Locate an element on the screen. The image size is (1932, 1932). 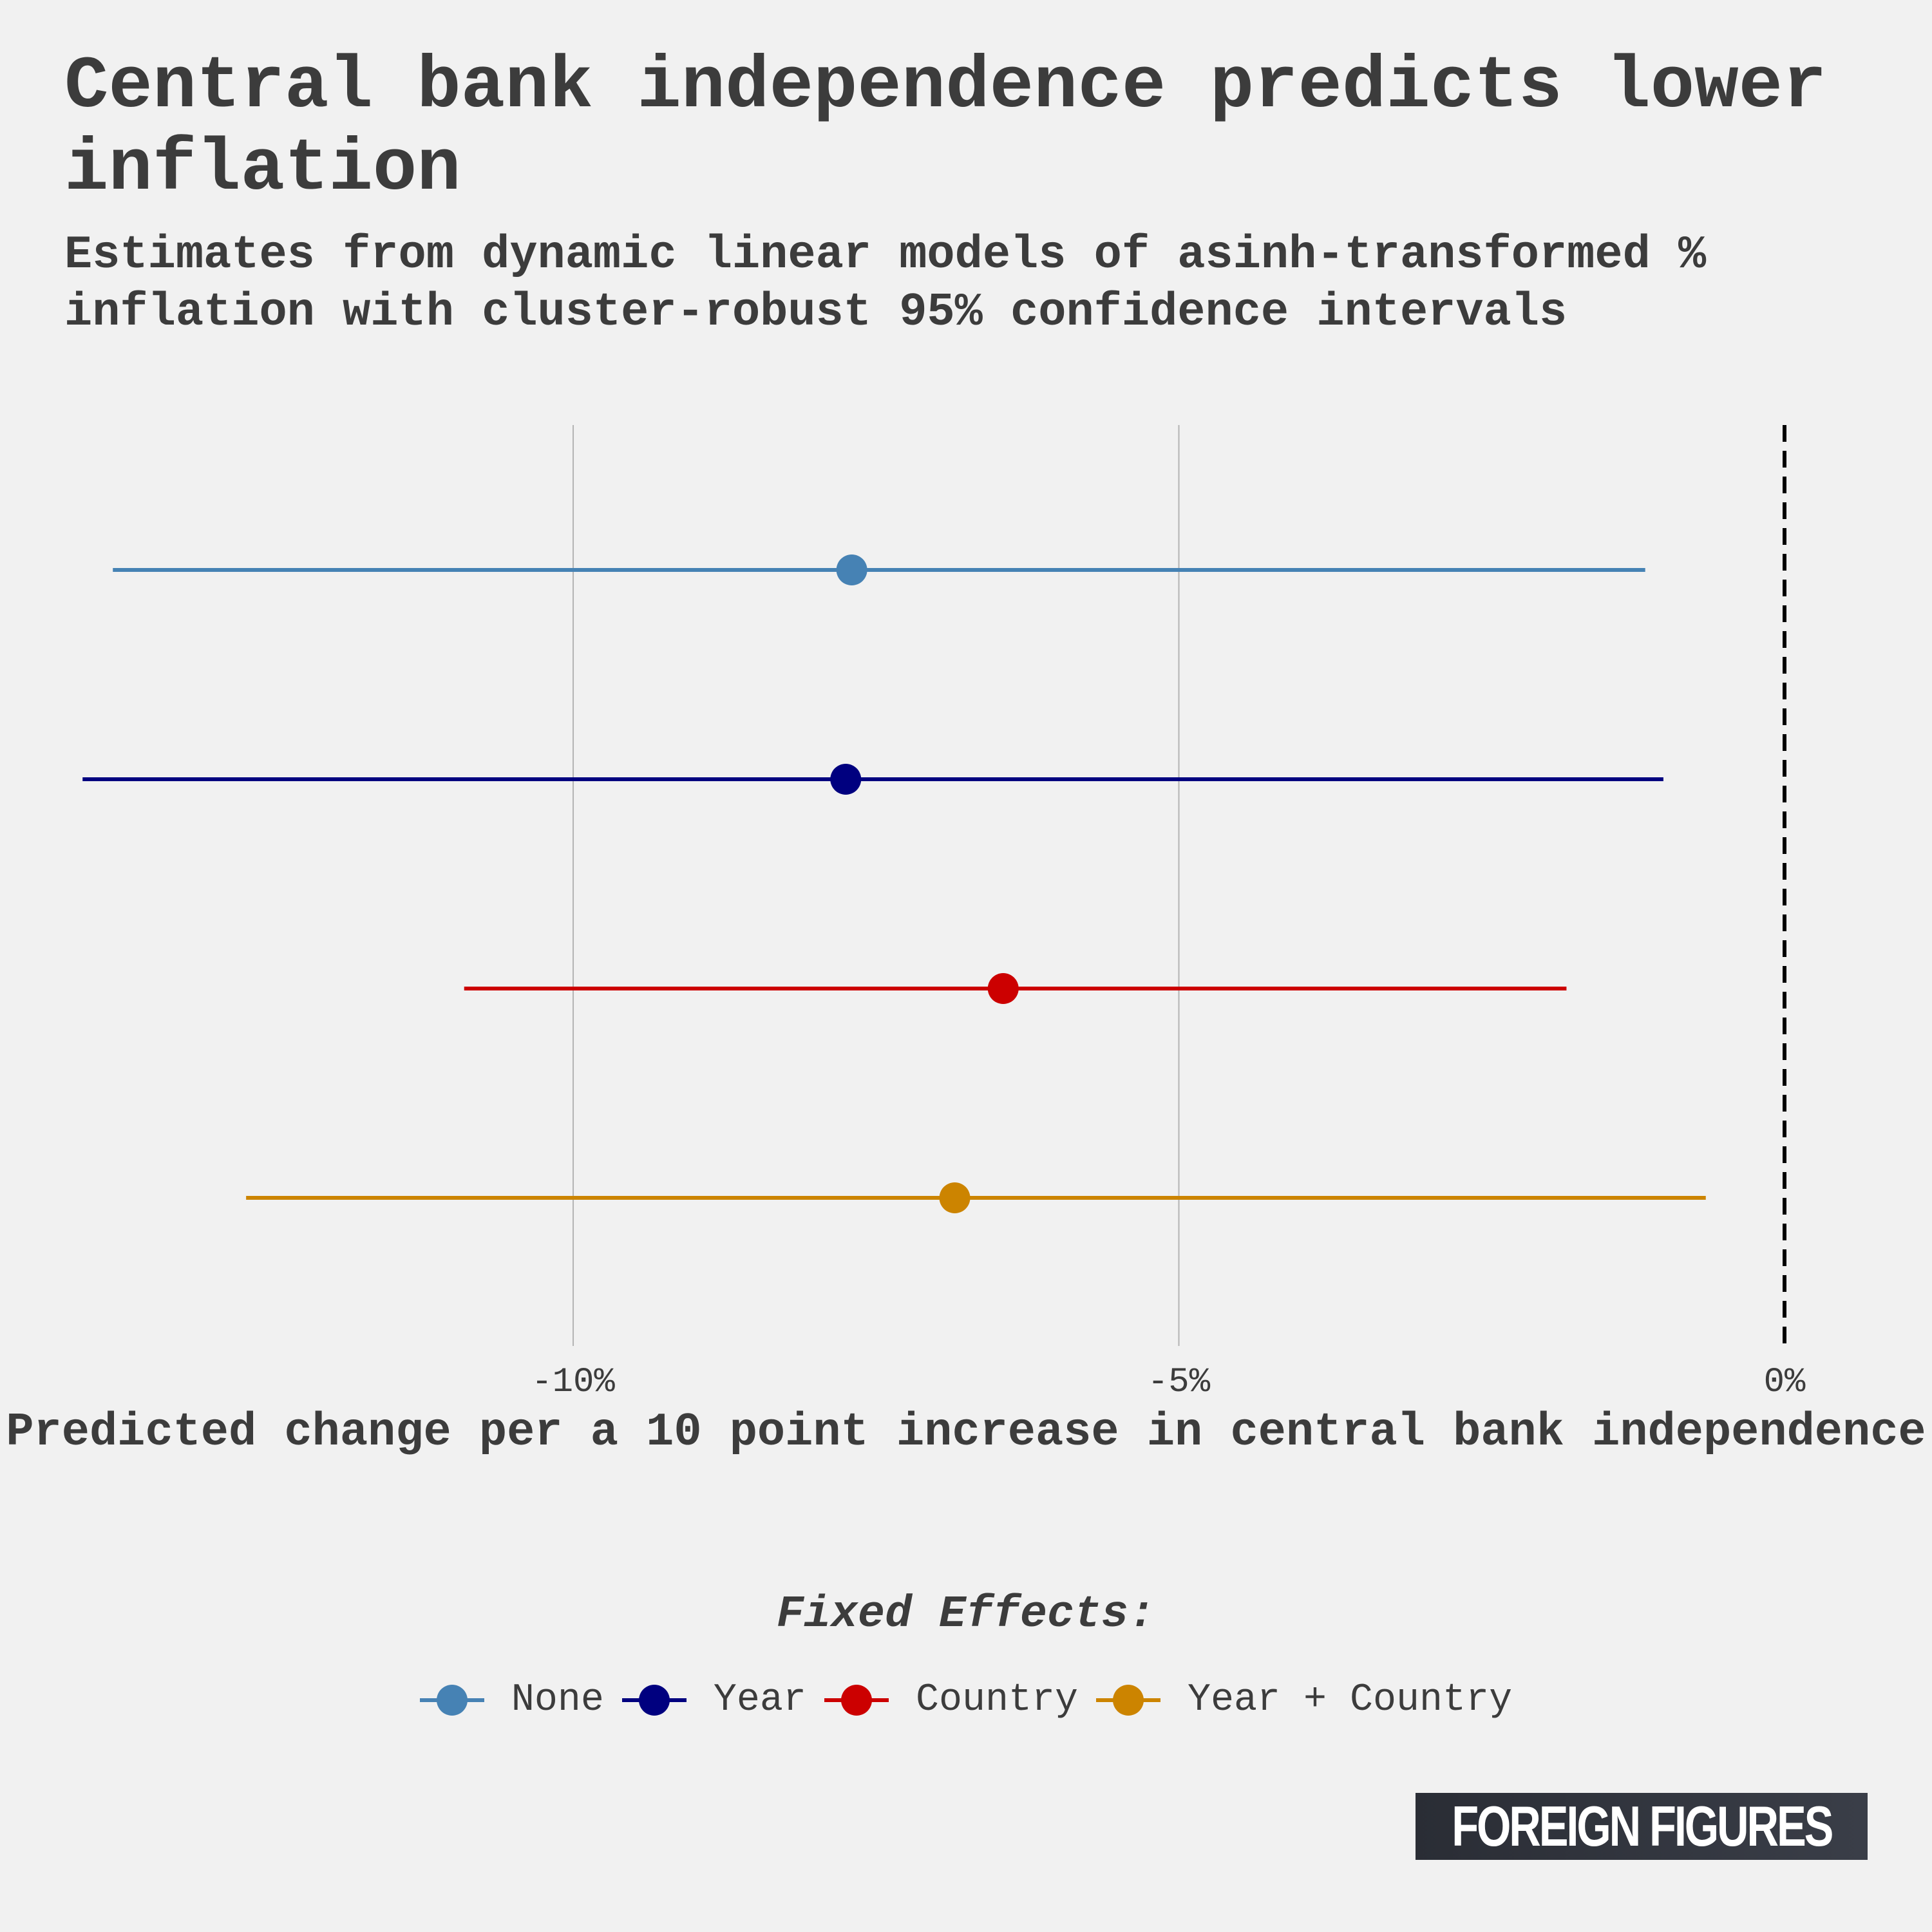
x-tick-label: -10% is located at coordinates (573, 1382).